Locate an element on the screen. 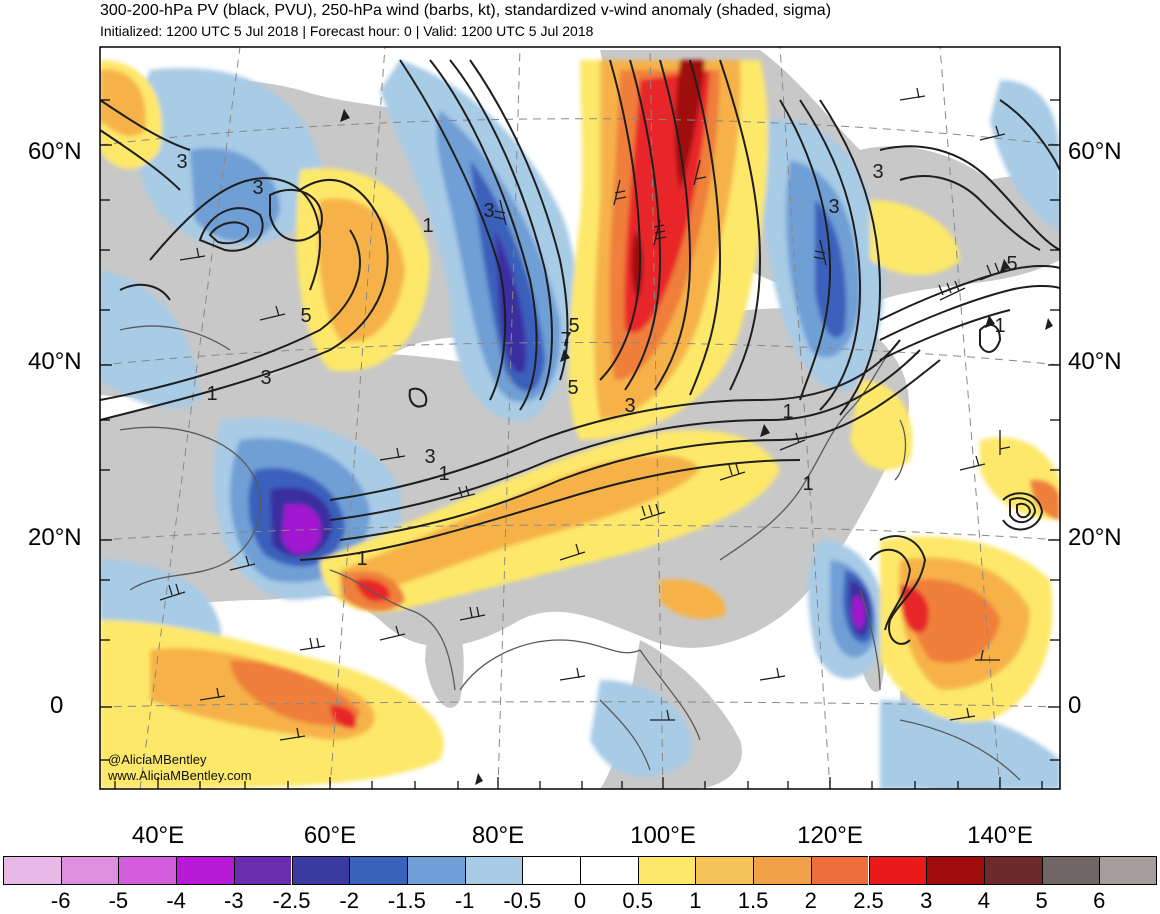 The height and width of the screenshot is (914, 1160). colorbar-tick-label: 2 is located at coordinates (810, 900).